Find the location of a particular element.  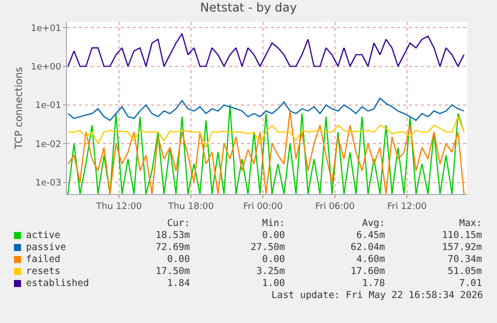

x-tick-label: Thu 12:00 is located at coordinates (118, 207).